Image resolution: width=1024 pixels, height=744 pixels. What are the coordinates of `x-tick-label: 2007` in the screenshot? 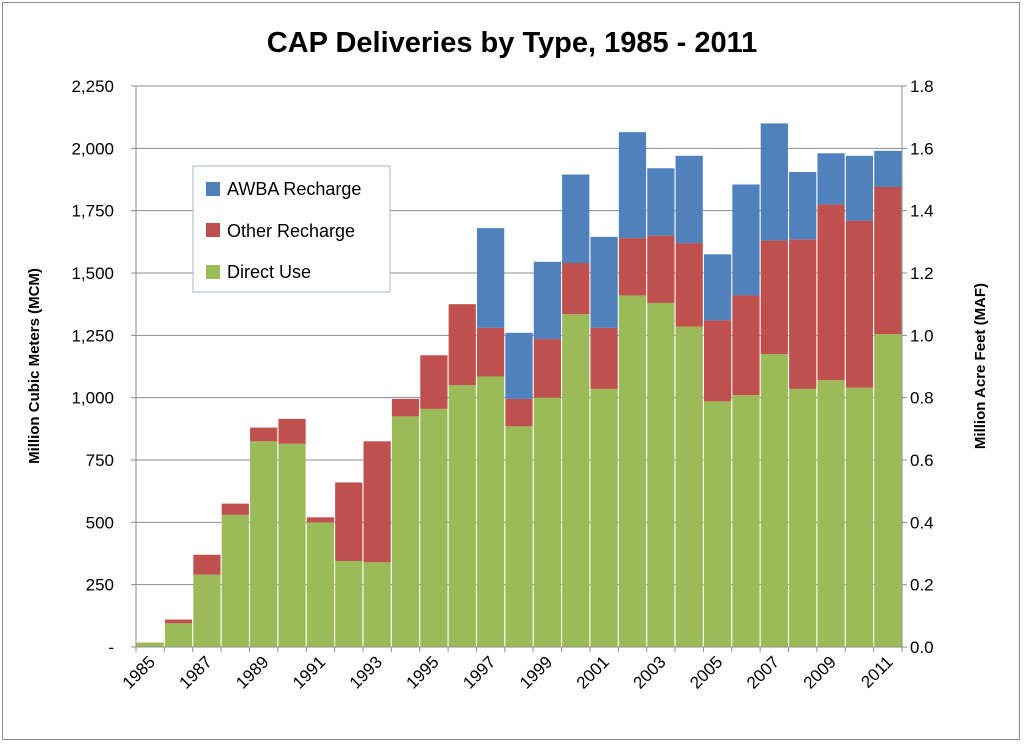 It's located at (763, 672).